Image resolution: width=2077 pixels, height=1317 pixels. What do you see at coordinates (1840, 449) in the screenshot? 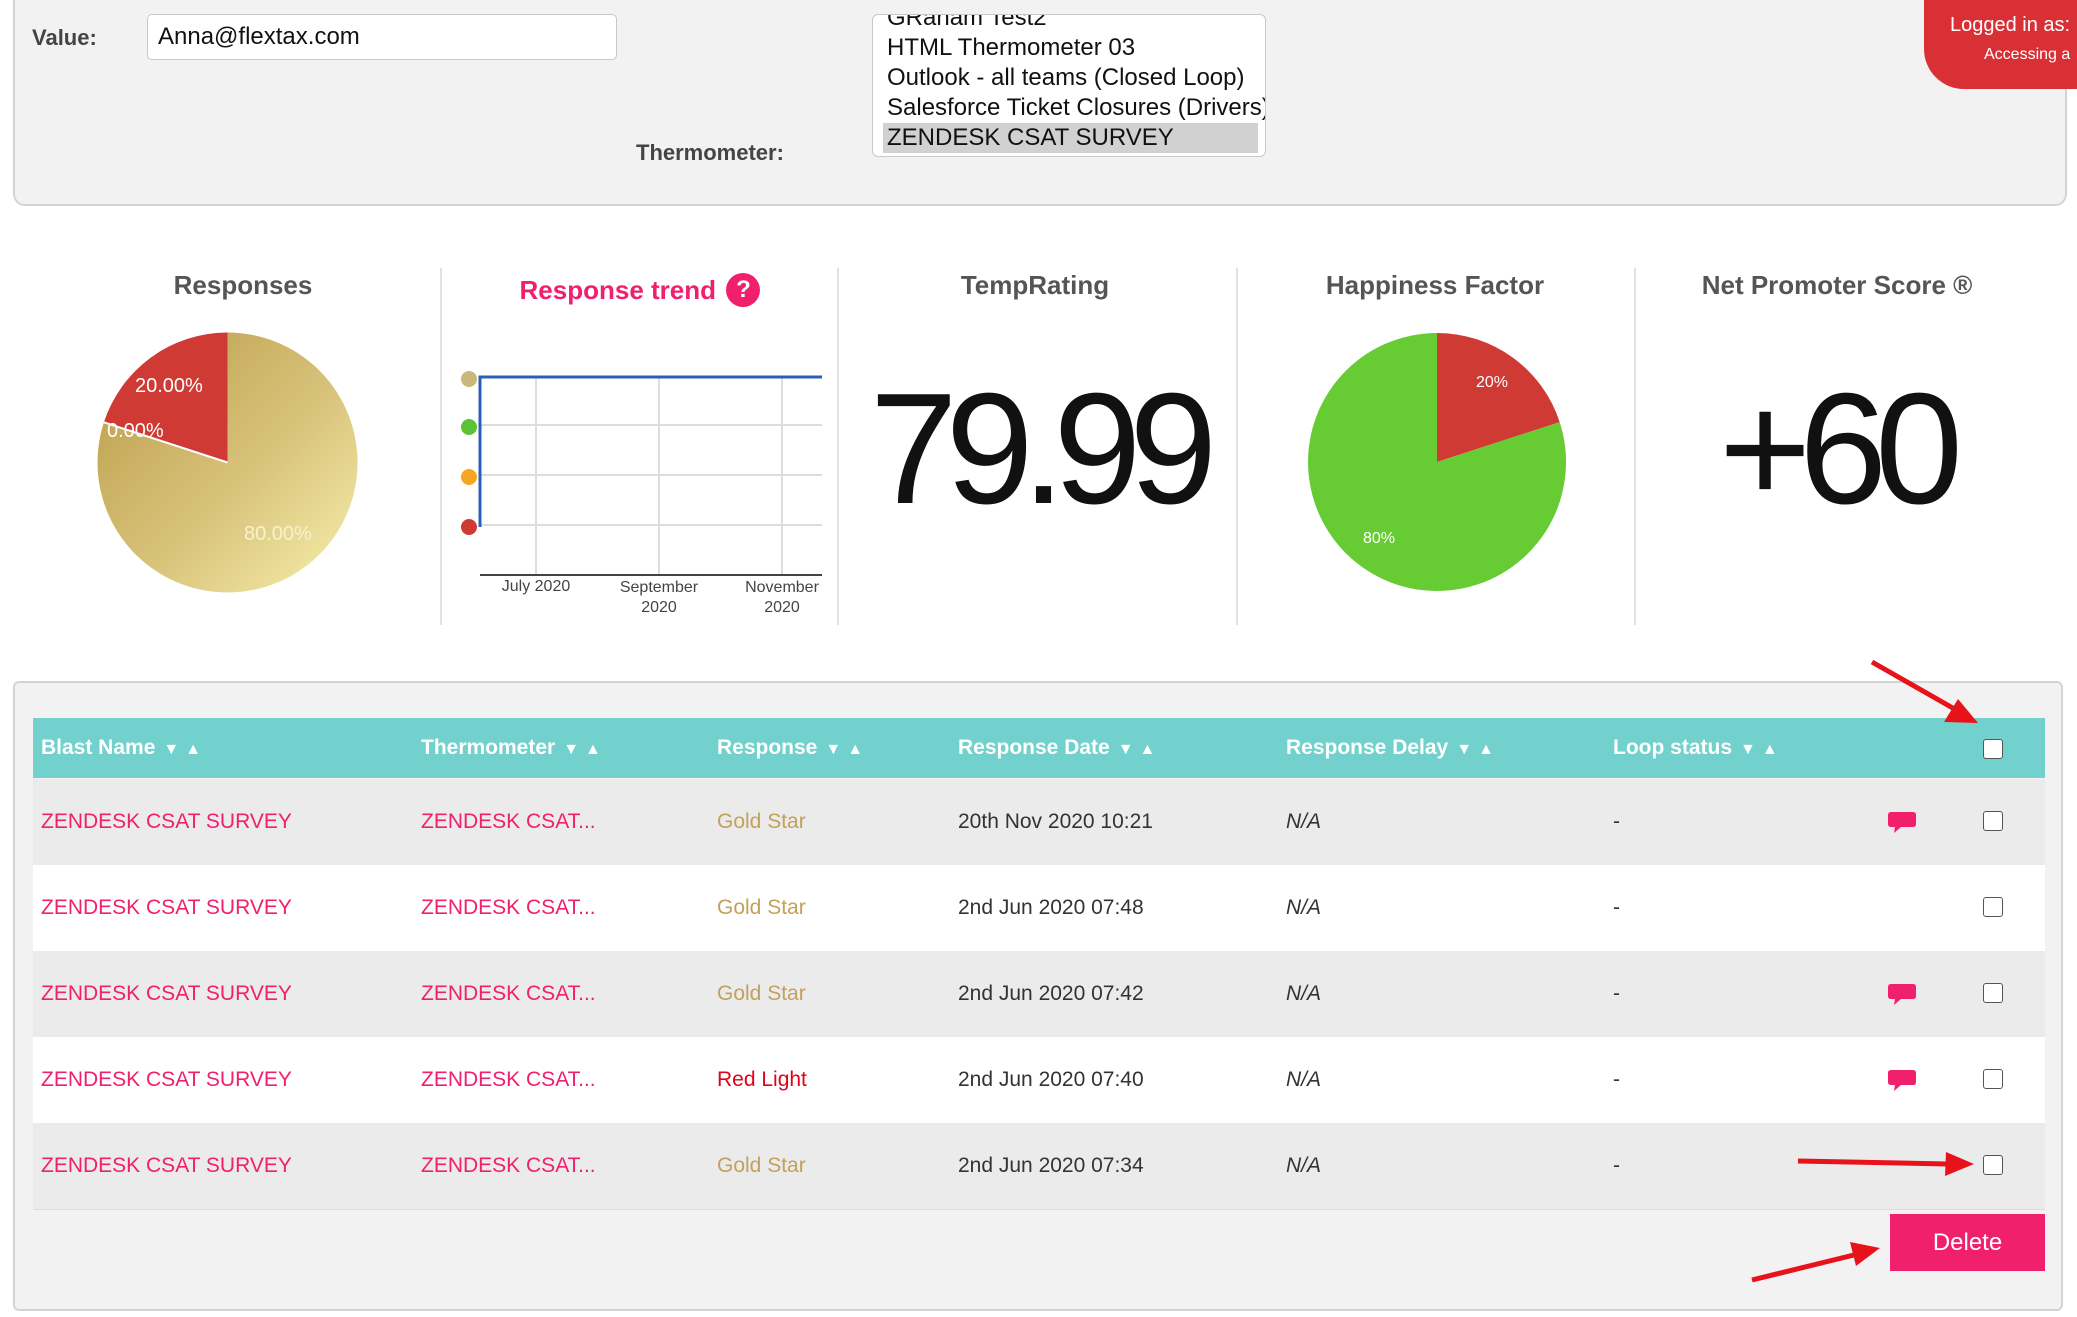
I see `nps-value: +60` at bounding box center [1840, 449].